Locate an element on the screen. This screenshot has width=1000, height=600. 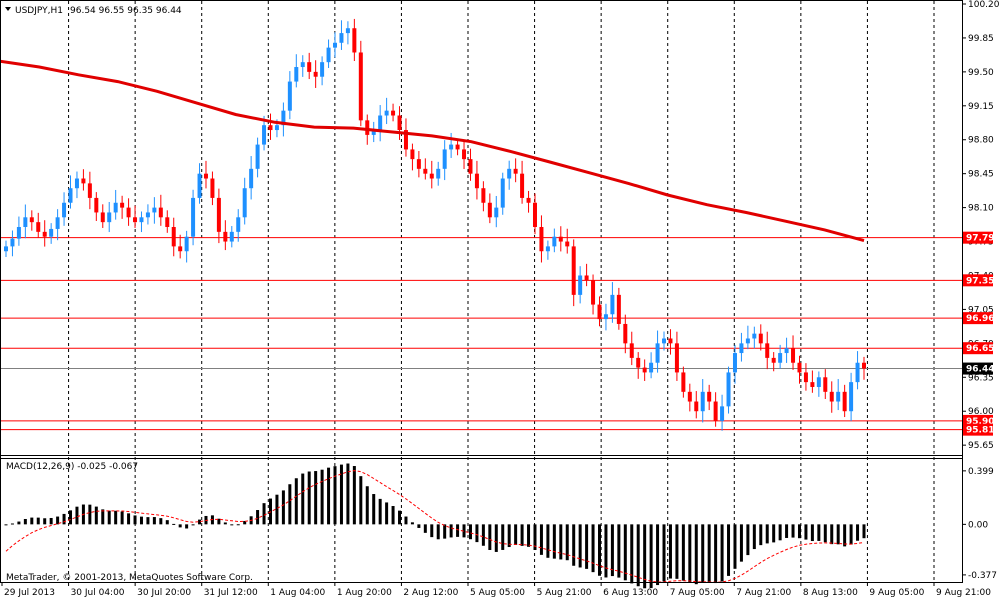
time-tick-label: 9 Aug 05:00 is located at coordinates (896, 593).